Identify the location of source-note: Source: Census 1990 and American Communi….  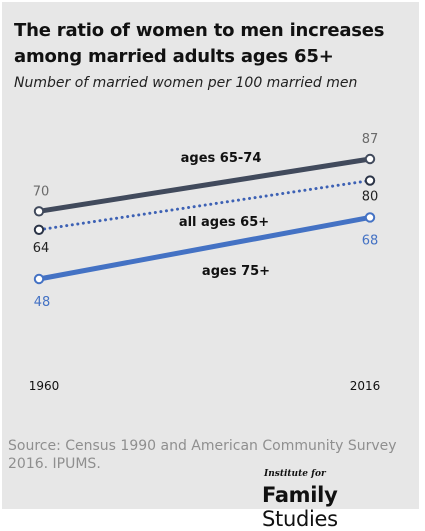
(202, 455).